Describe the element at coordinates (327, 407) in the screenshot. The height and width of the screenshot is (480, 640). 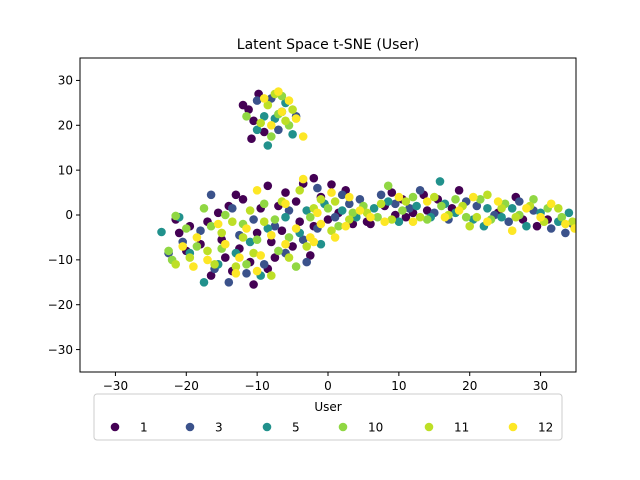
I see `legend-title: User` at that location.